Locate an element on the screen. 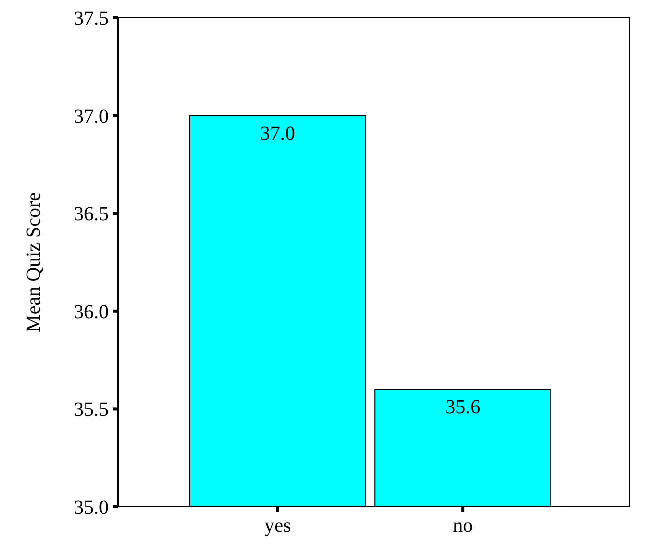  data-label: 37.0 is located at coordinates (278, 133).